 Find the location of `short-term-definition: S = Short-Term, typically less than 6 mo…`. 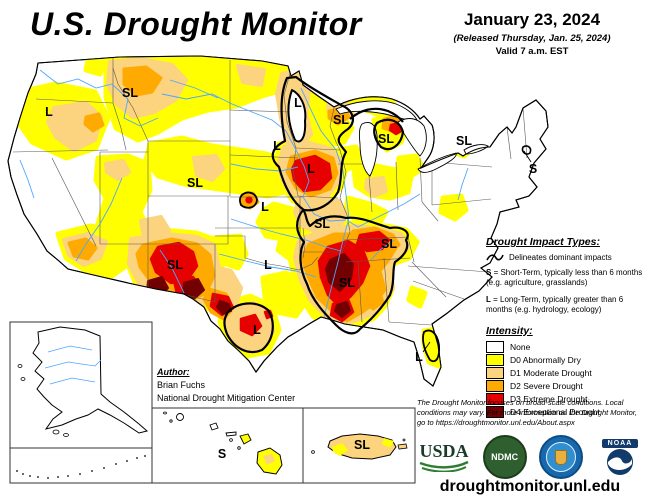

short-term-definition: S = Short-Term, typically less than 6 mo… is located at coordinates (564, 278).